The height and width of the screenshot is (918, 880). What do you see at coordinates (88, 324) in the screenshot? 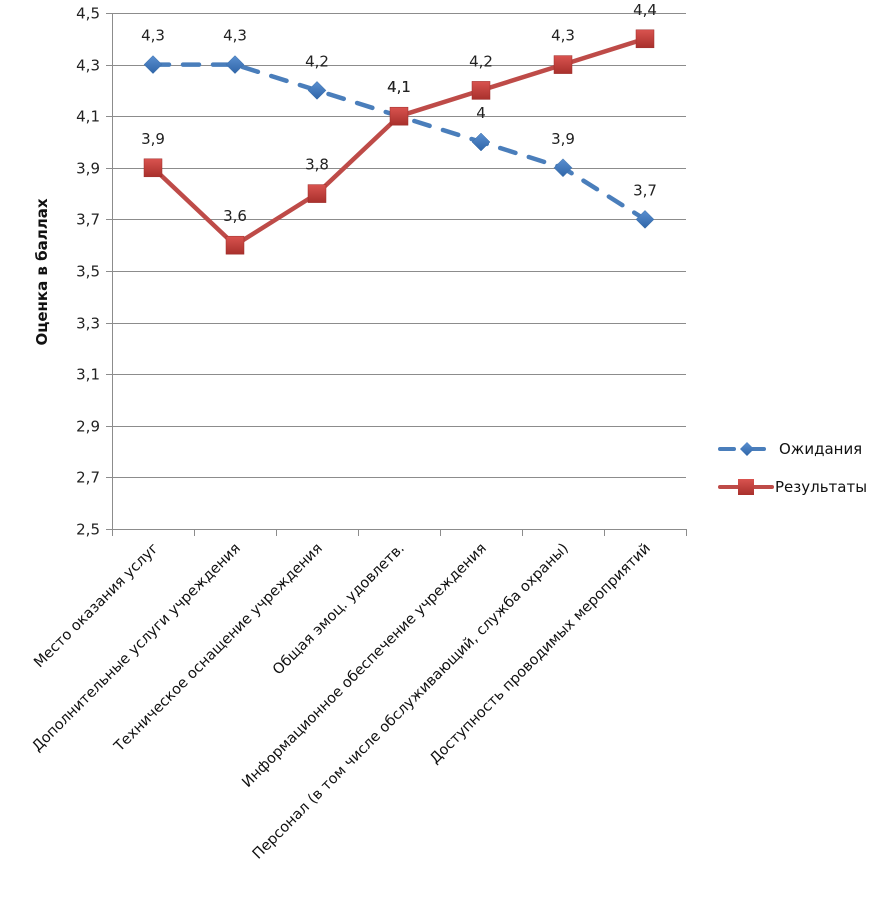
I see `y-tick-label: 3,3` at bounding box center [88, 324].